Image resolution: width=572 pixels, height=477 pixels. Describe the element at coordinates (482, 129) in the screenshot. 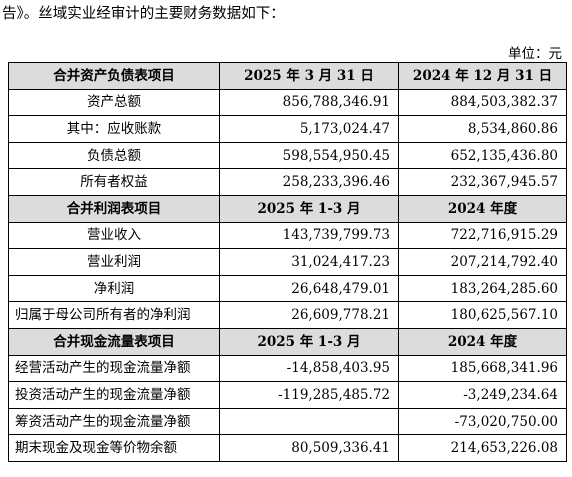

I see `value-cell: 8,534,860.86` at that location.